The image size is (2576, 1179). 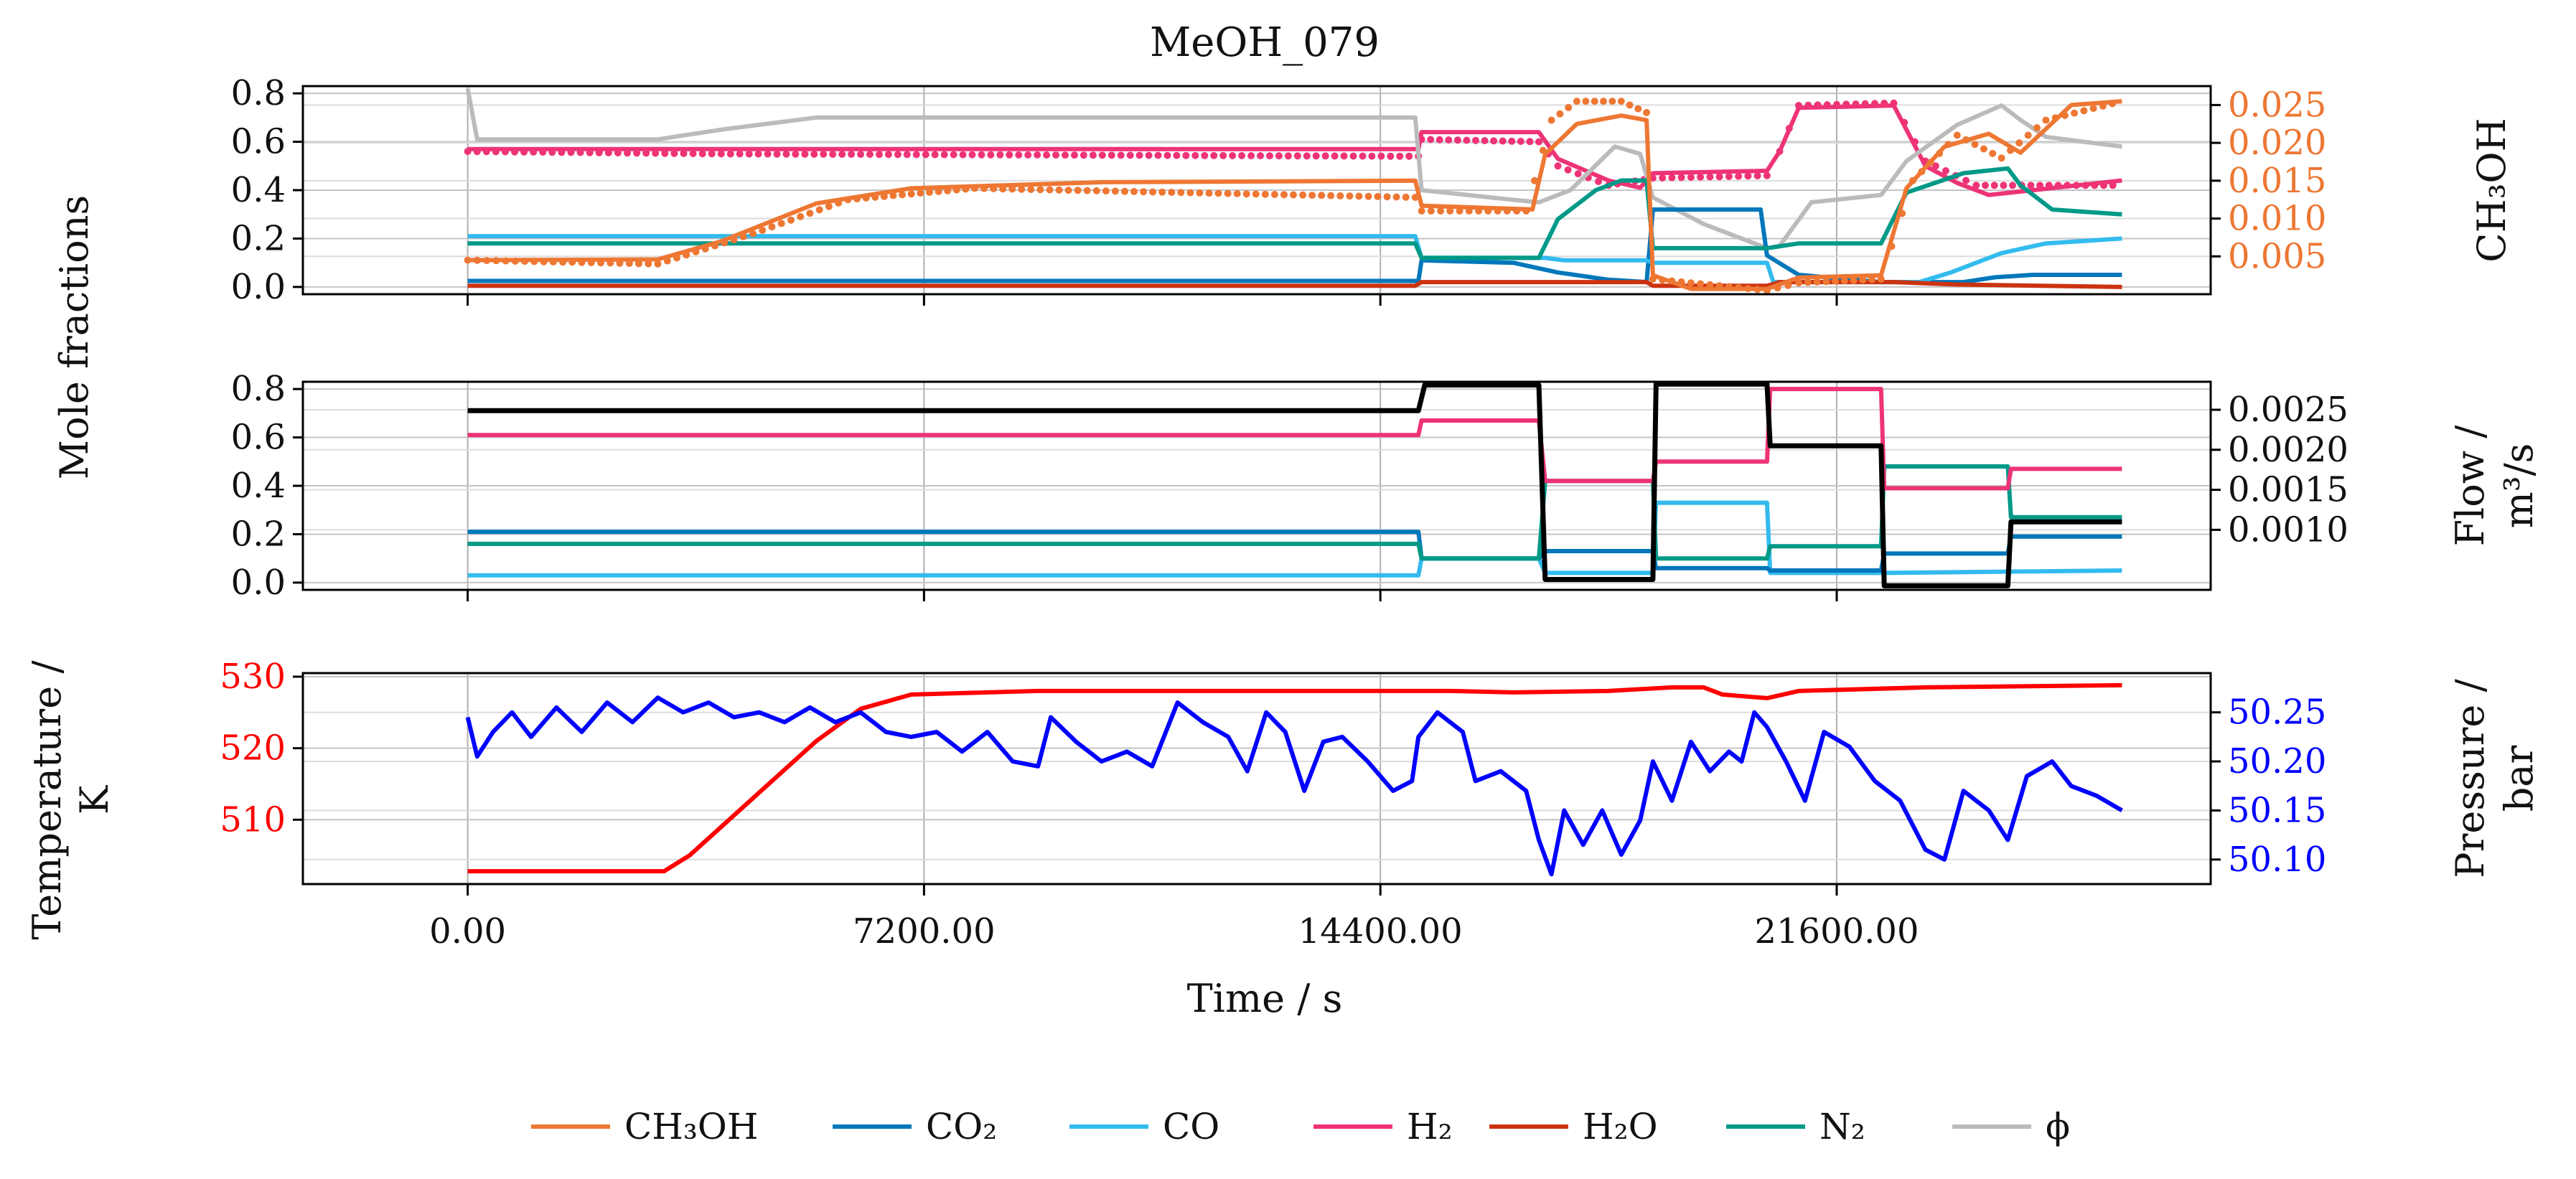 What do you see at coordinates (692, 1126) in the screenshot?
I see `legend-label-CH3OH: CH₃OH` at bounding box center [692, 1126].